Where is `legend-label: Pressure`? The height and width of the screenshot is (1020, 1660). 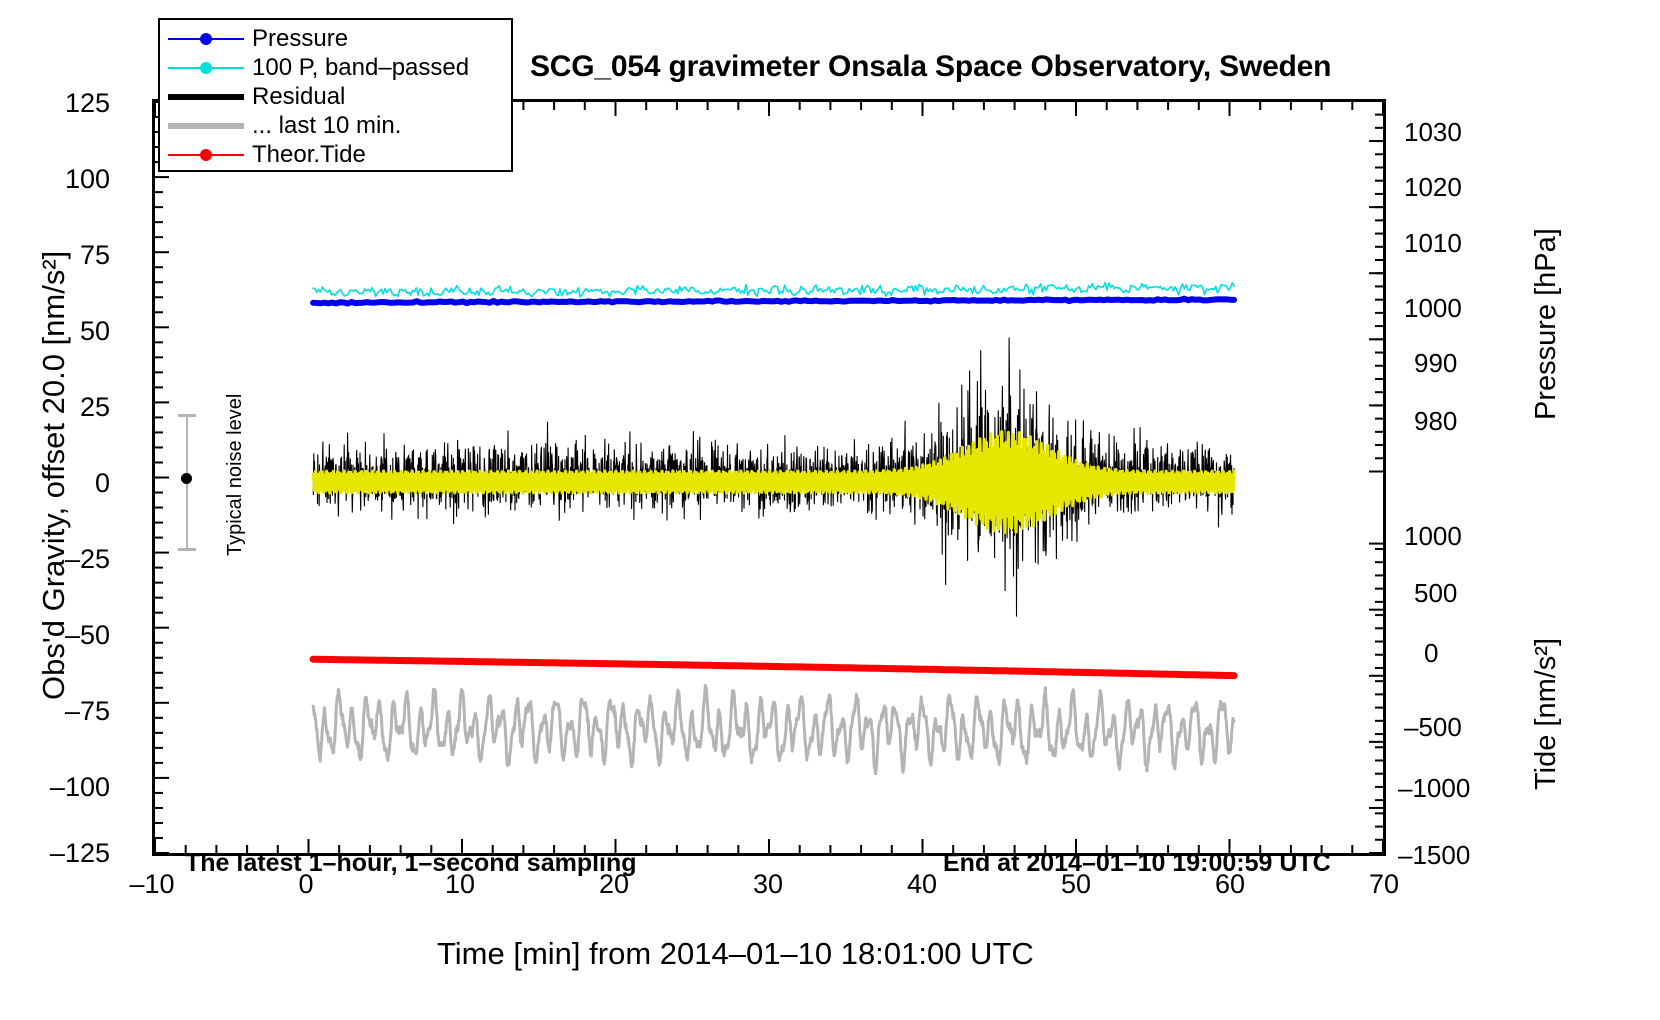
legend-label: Pressure is located at coordinates (300, 38).